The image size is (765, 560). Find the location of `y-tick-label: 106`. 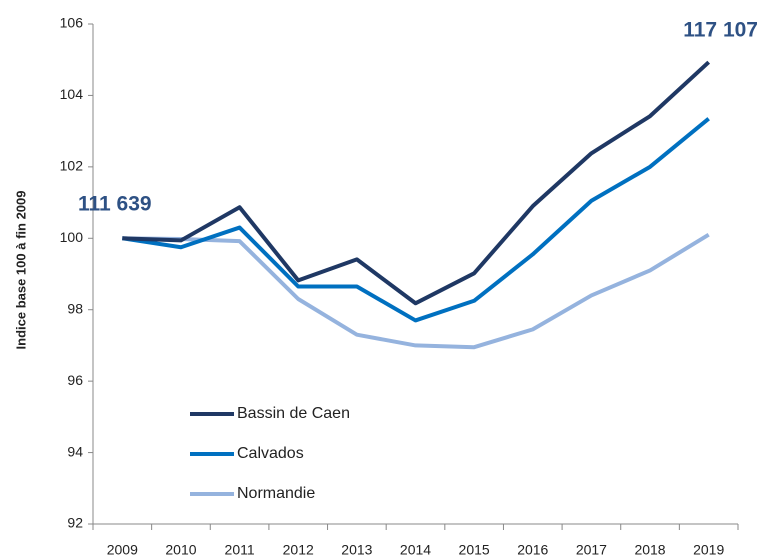

y-tick-label: 106 is located at coordinates (72, 23).